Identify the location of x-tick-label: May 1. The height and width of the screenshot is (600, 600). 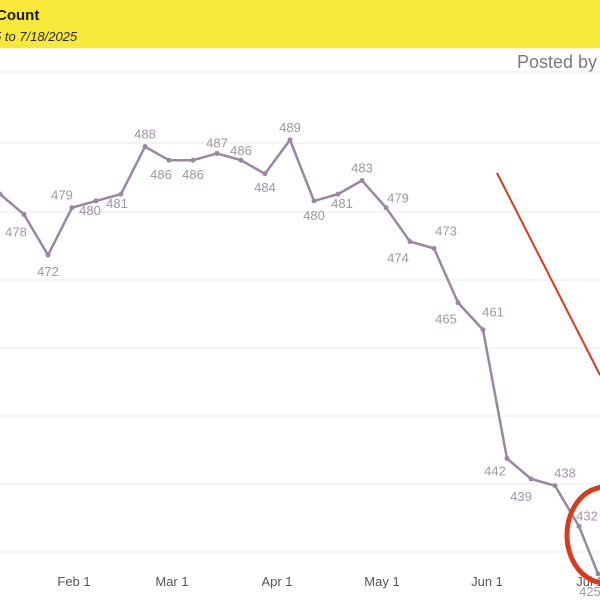
(381, 581).